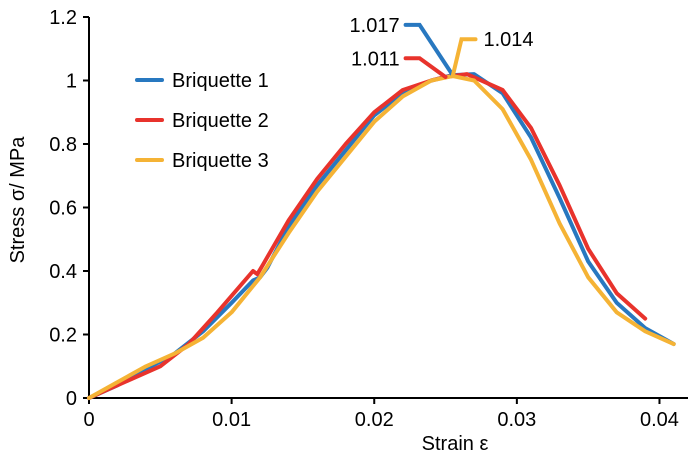 This screenshot has width=700, height=462. Describe the element at coordinates (71, 82) in the screenshot. I see `y-tick-label: 1` at that location.